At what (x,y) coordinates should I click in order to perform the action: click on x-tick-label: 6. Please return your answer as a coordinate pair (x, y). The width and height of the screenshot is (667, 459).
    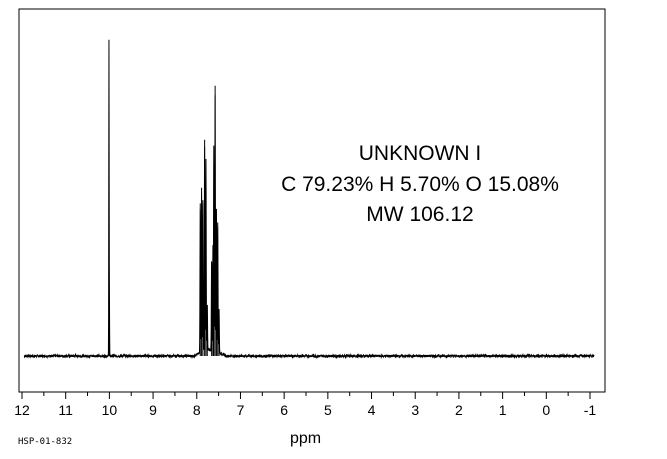
    Looking at the image, I should click on (284, 410).